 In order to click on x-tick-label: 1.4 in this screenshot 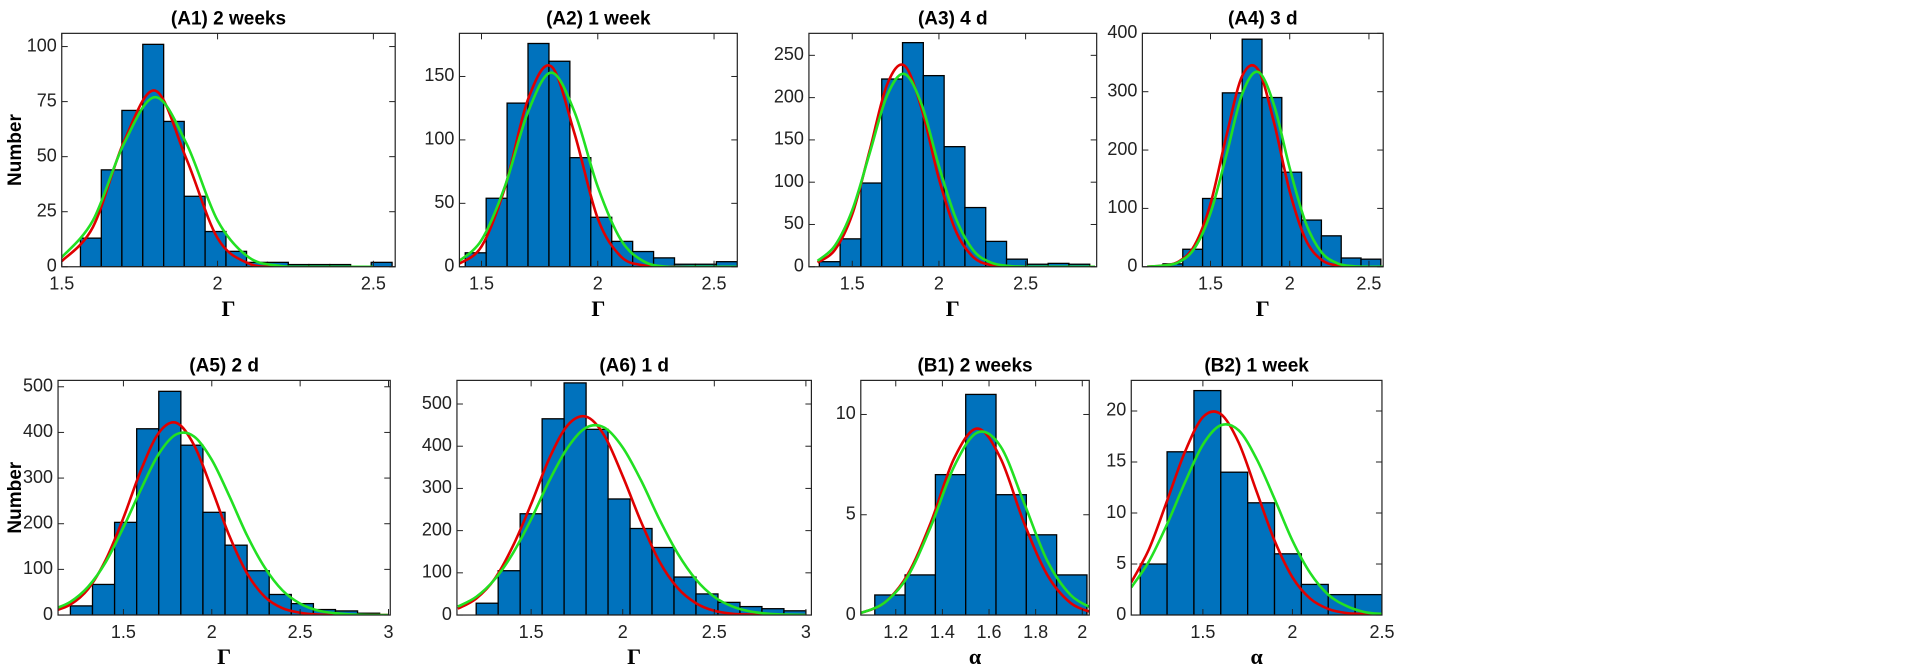, I will do `click(942, 632)`.